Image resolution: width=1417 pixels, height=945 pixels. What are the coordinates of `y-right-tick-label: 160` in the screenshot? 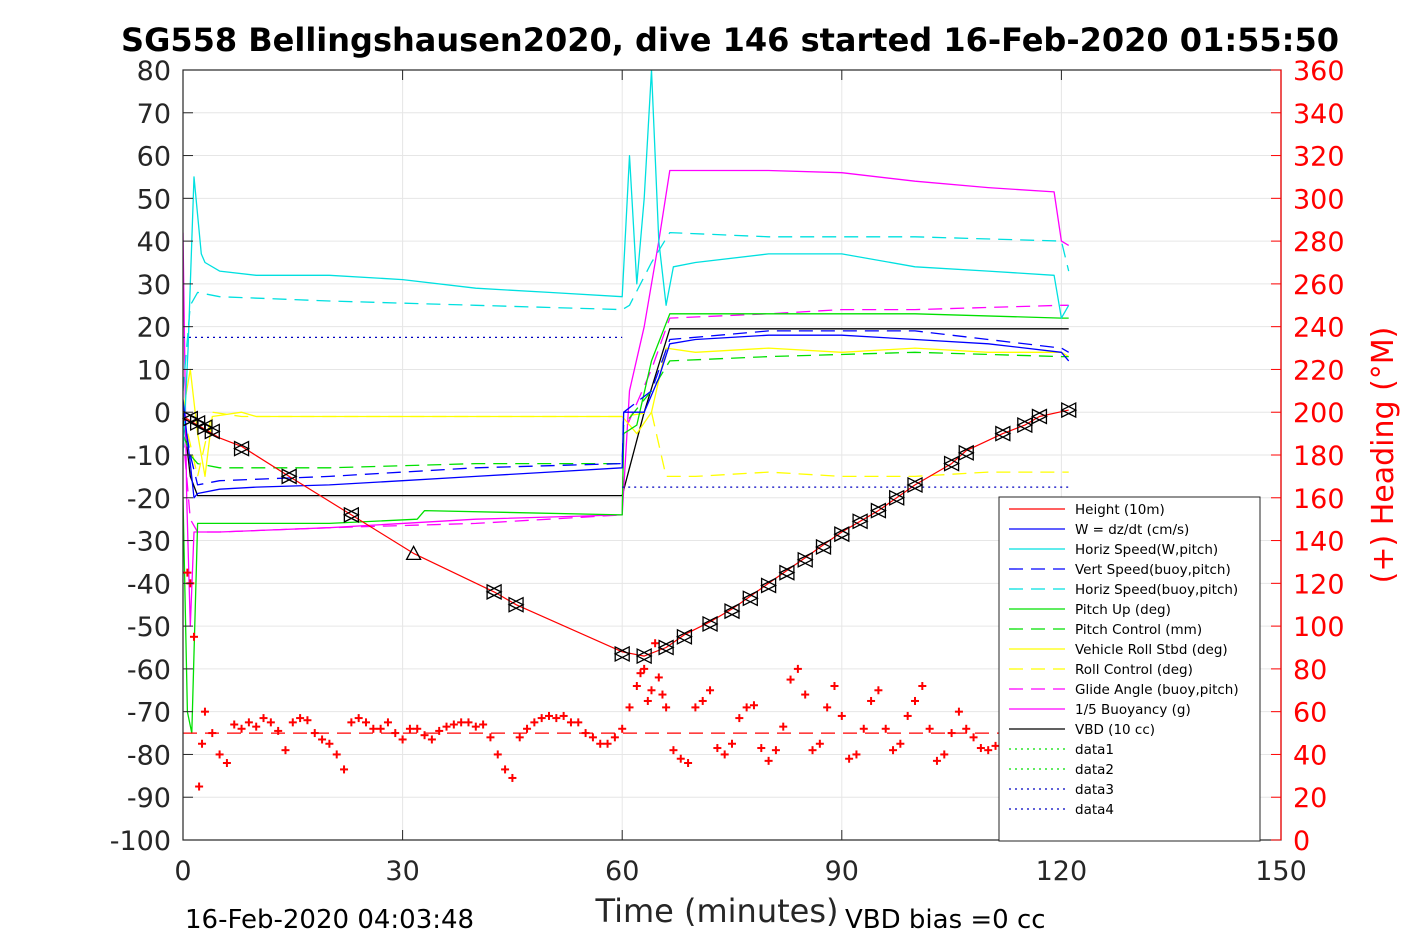 It's located at (1319, 499).